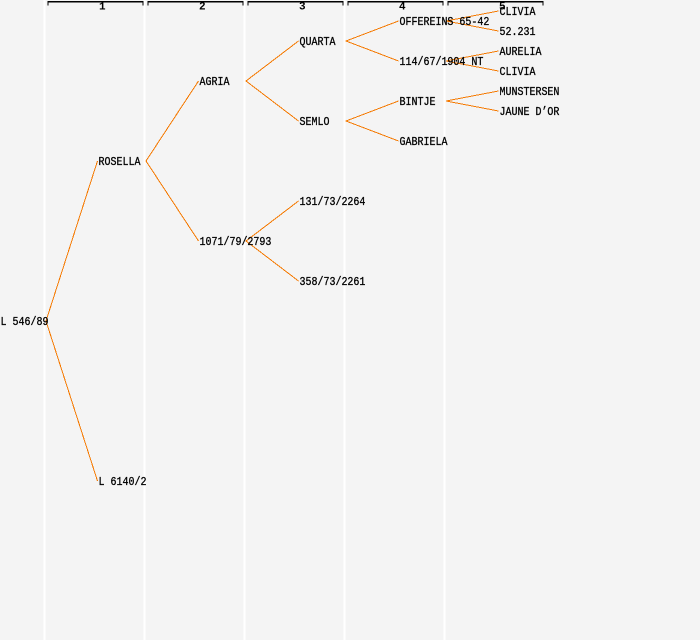 This screenshot has height=640, width=700. I want to click on svg-text: 4, so click(402, 8).